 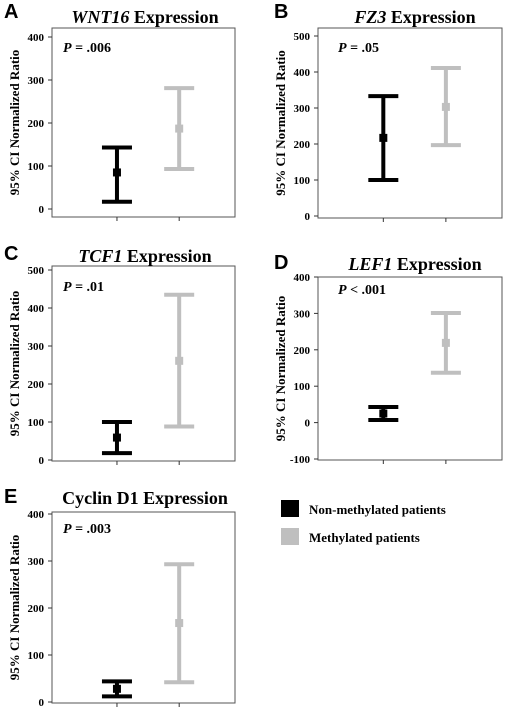 I want to click on p-value-text: < .001, so click(x=366, y=290).